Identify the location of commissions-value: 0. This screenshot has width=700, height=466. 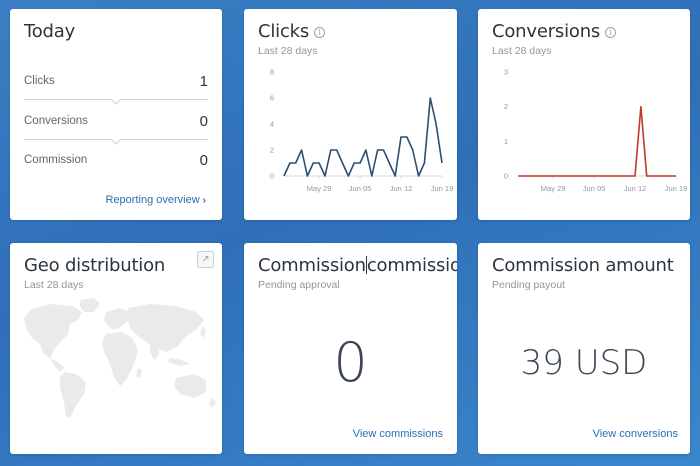
(350, 362).